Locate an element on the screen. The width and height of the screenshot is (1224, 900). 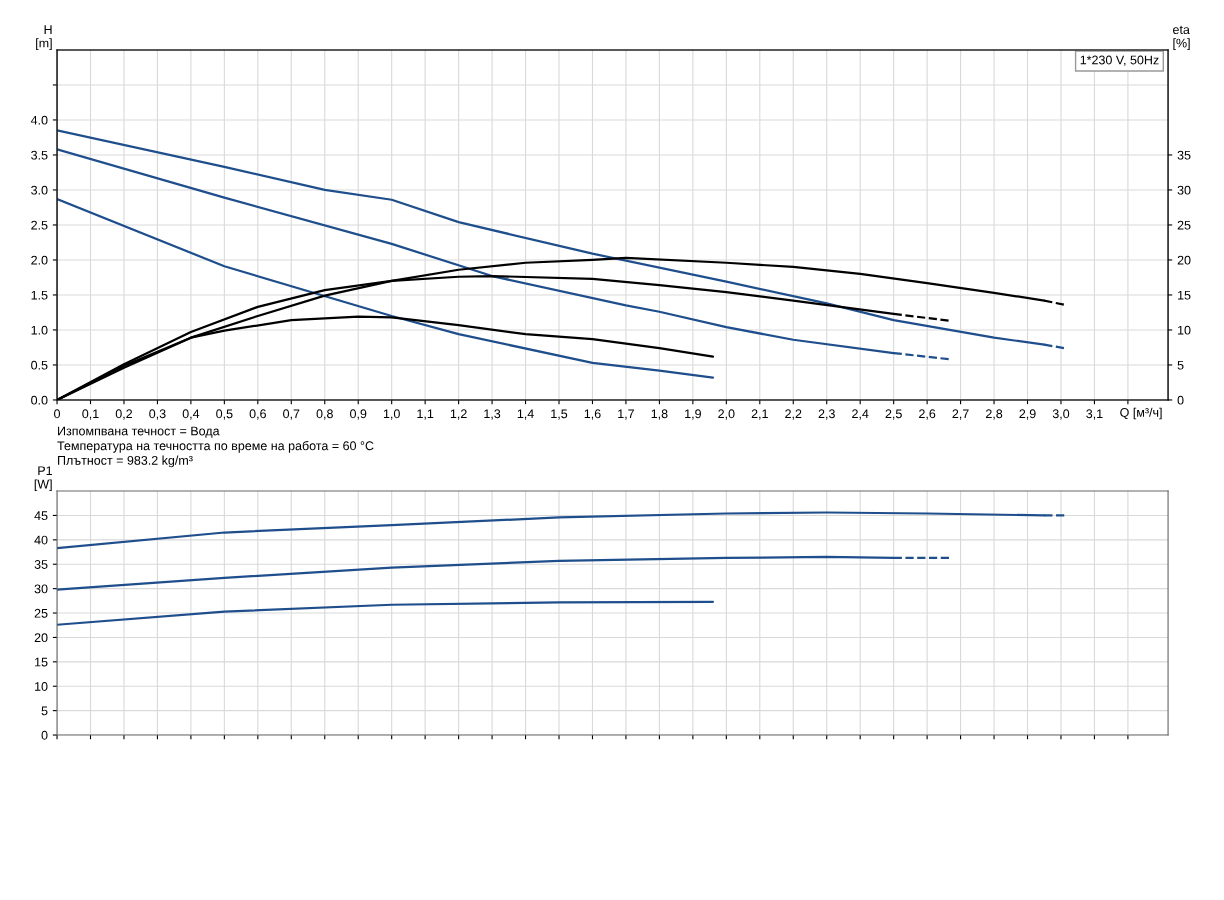
x-tick-label: 2,1 is located at coordinates (759, 414).